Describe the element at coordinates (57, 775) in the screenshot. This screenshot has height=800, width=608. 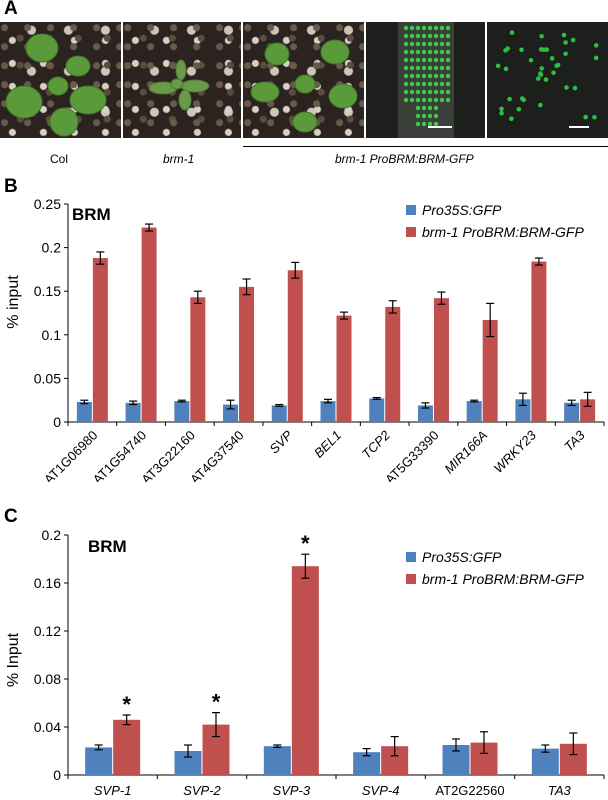
I see `chart-c-ytick-label: 0` at that location.